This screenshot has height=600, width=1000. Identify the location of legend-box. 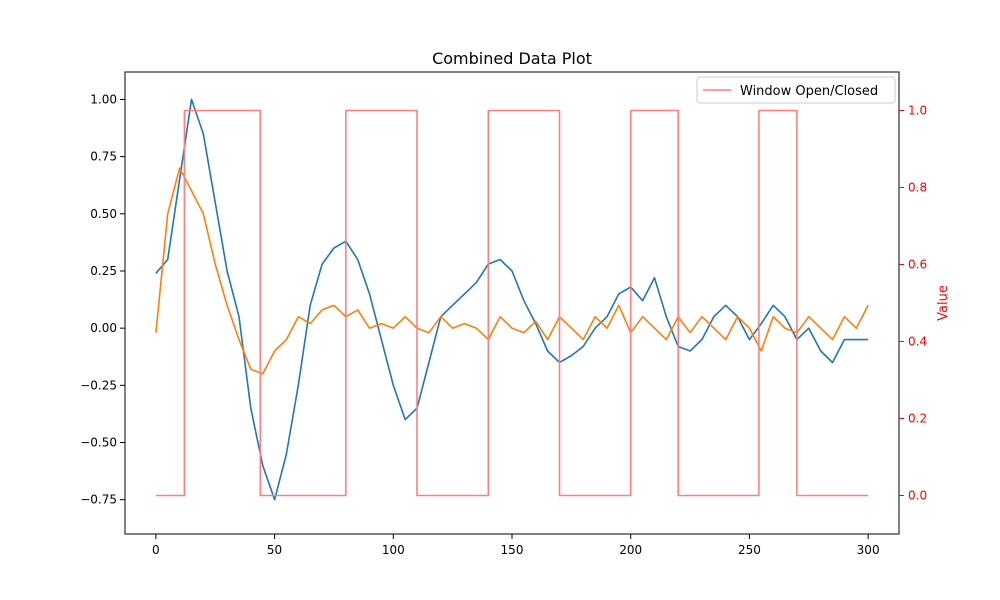
(796, 90).